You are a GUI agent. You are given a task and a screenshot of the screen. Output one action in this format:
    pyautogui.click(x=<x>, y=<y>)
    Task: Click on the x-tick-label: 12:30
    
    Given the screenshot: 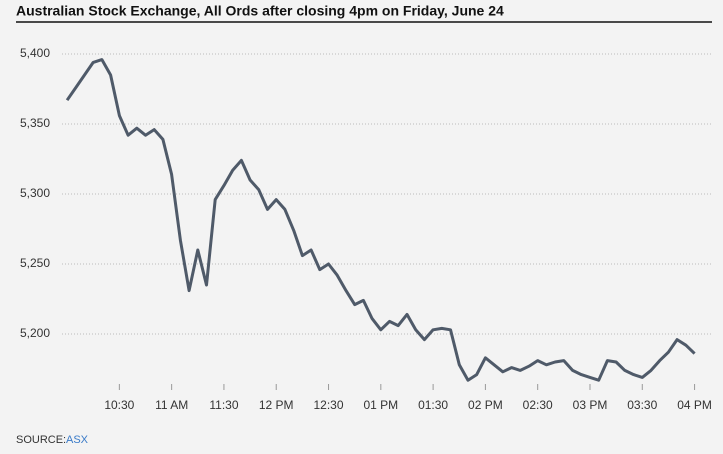 What is the action you would take?
    pyautogui.click(x=329, y=405)
    